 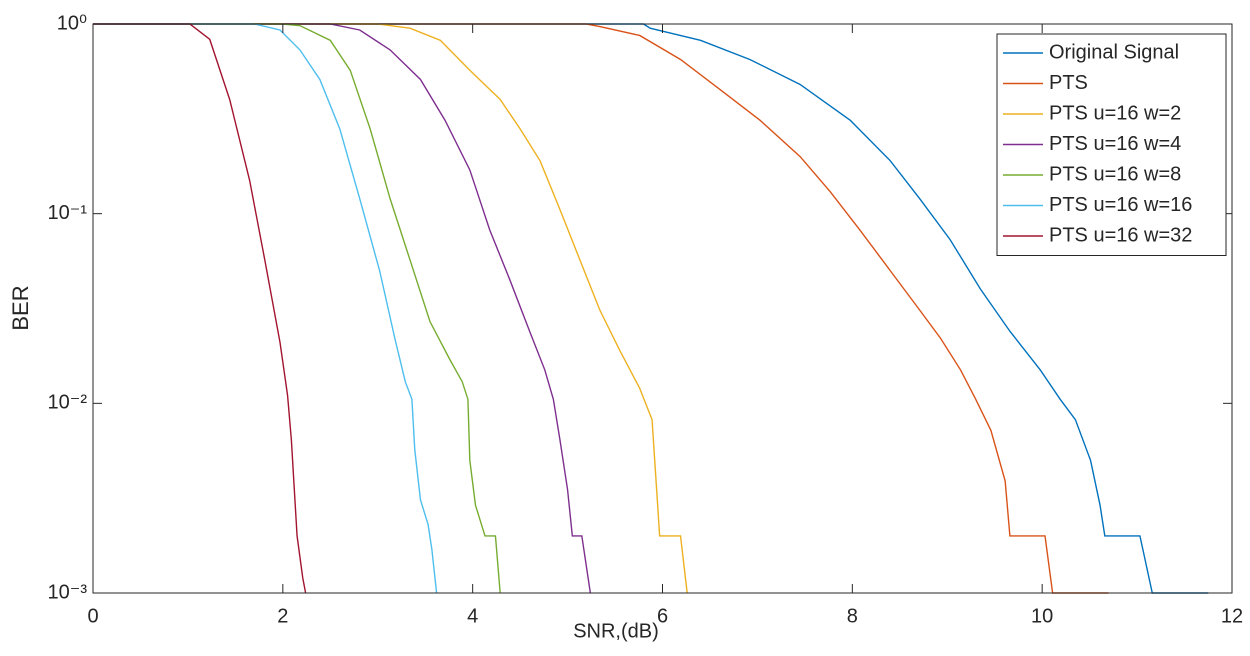 I want to click on y-tick-label: 10⁻², so click(x=68, y=403).